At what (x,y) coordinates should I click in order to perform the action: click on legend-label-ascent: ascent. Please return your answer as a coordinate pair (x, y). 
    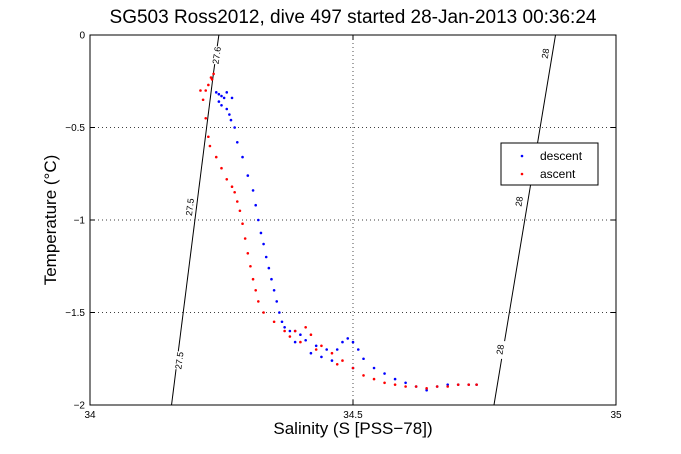
    Looking at the image, I should click on (558, 174).